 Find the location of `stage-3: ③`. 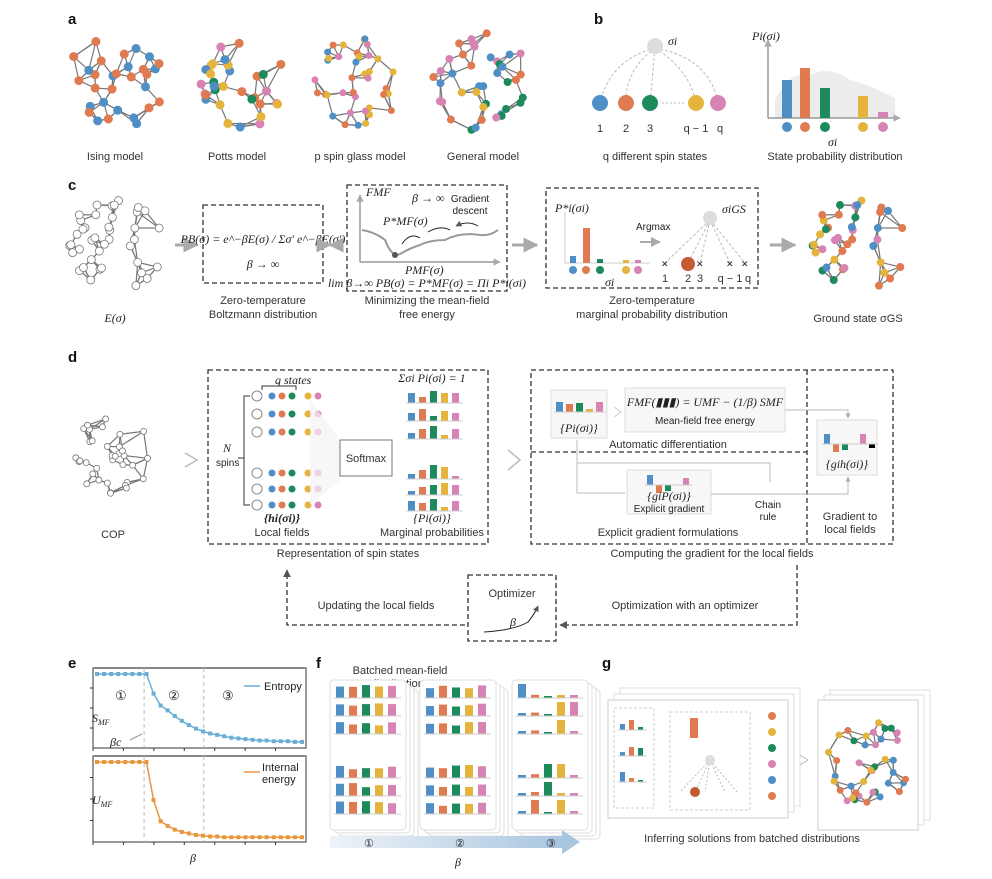

stage-3: ③ is located at coordinates (551, 844).